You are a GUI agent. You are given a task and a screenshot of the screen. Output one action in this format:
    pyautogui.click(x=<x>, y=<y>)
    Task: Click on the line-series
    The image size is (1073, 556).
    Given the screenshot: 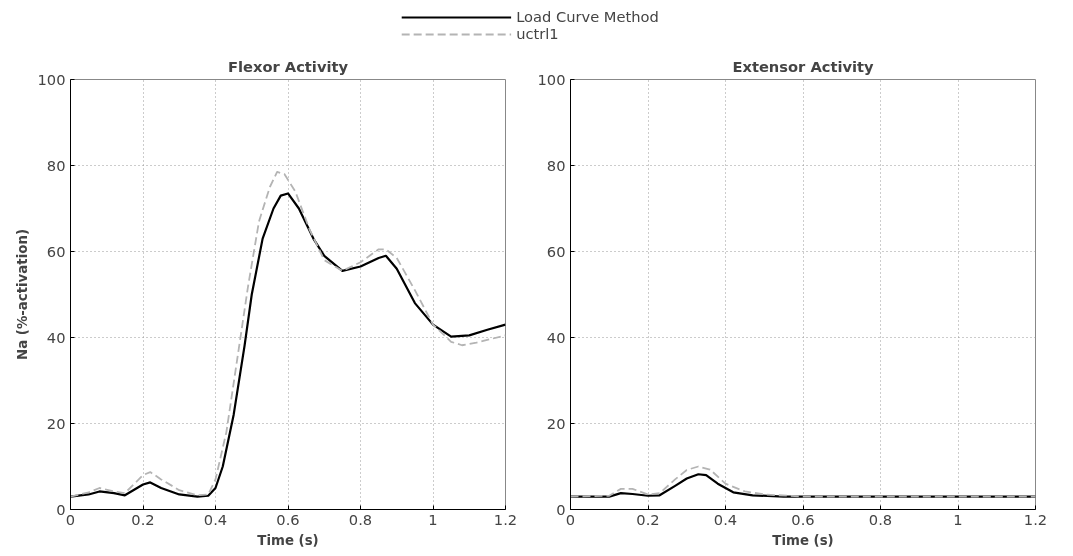 What is the action you would take?
    pyautogui.click(x=803, y=481)
    